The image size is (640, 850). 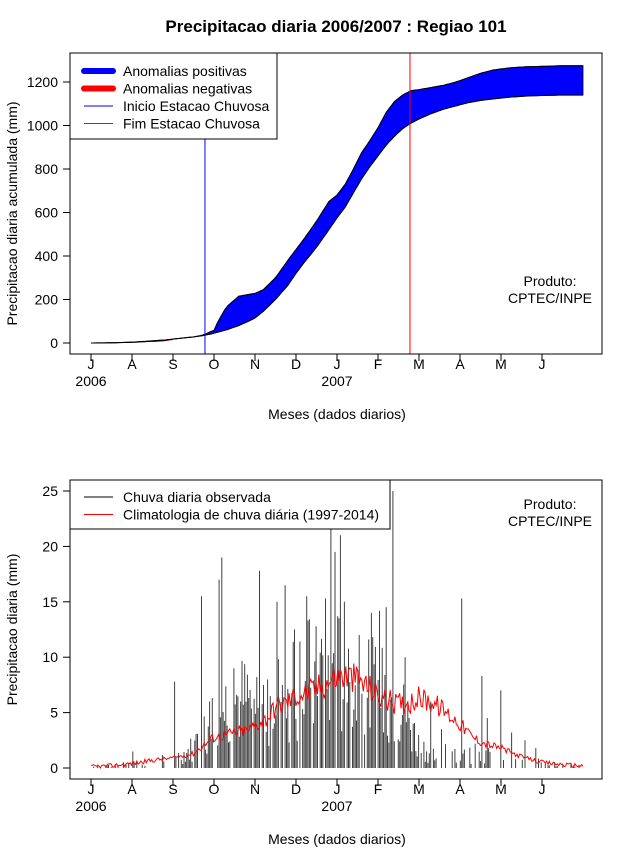 I want to click on legend-label-negative: Anomalias negativas, so click(x=187, y=89).